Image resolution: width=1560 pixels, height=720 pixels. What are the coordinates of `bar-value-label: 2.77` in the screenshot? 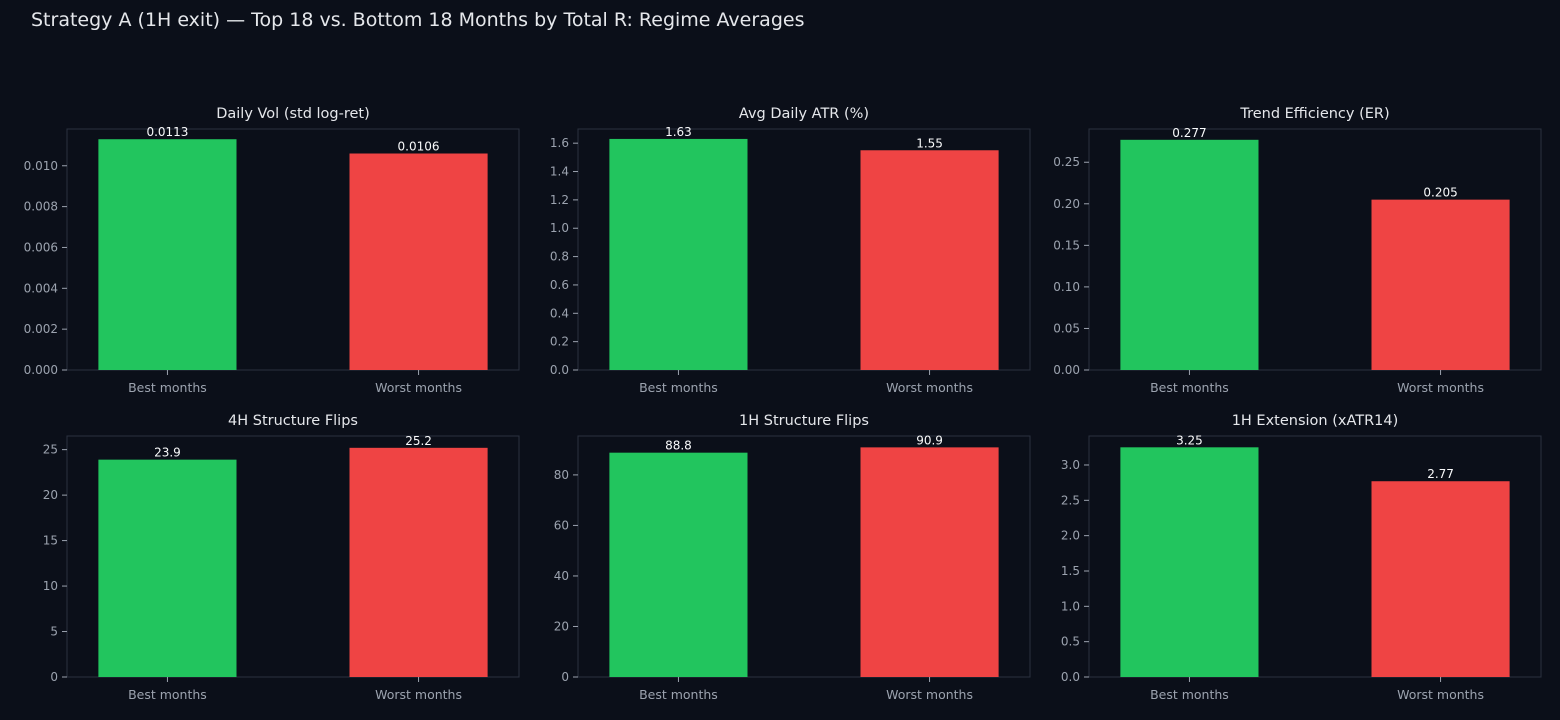 It's located at (1440, 474).